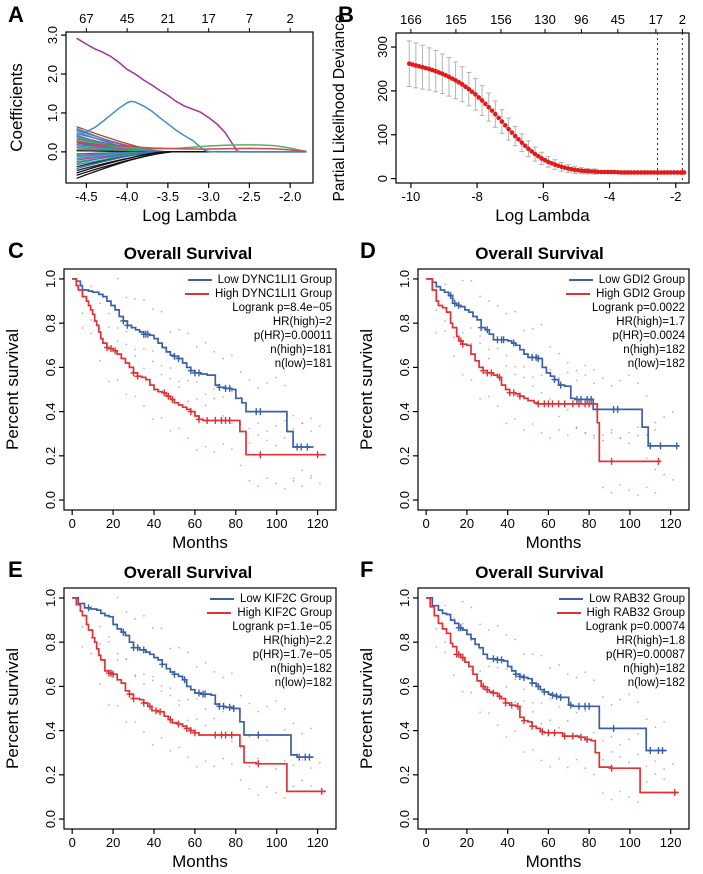 This screenshot has height=874, width=703. Describe the element at coordinates (52, 74) in the screenshot. I see `svg-text: 2.0` at that location.